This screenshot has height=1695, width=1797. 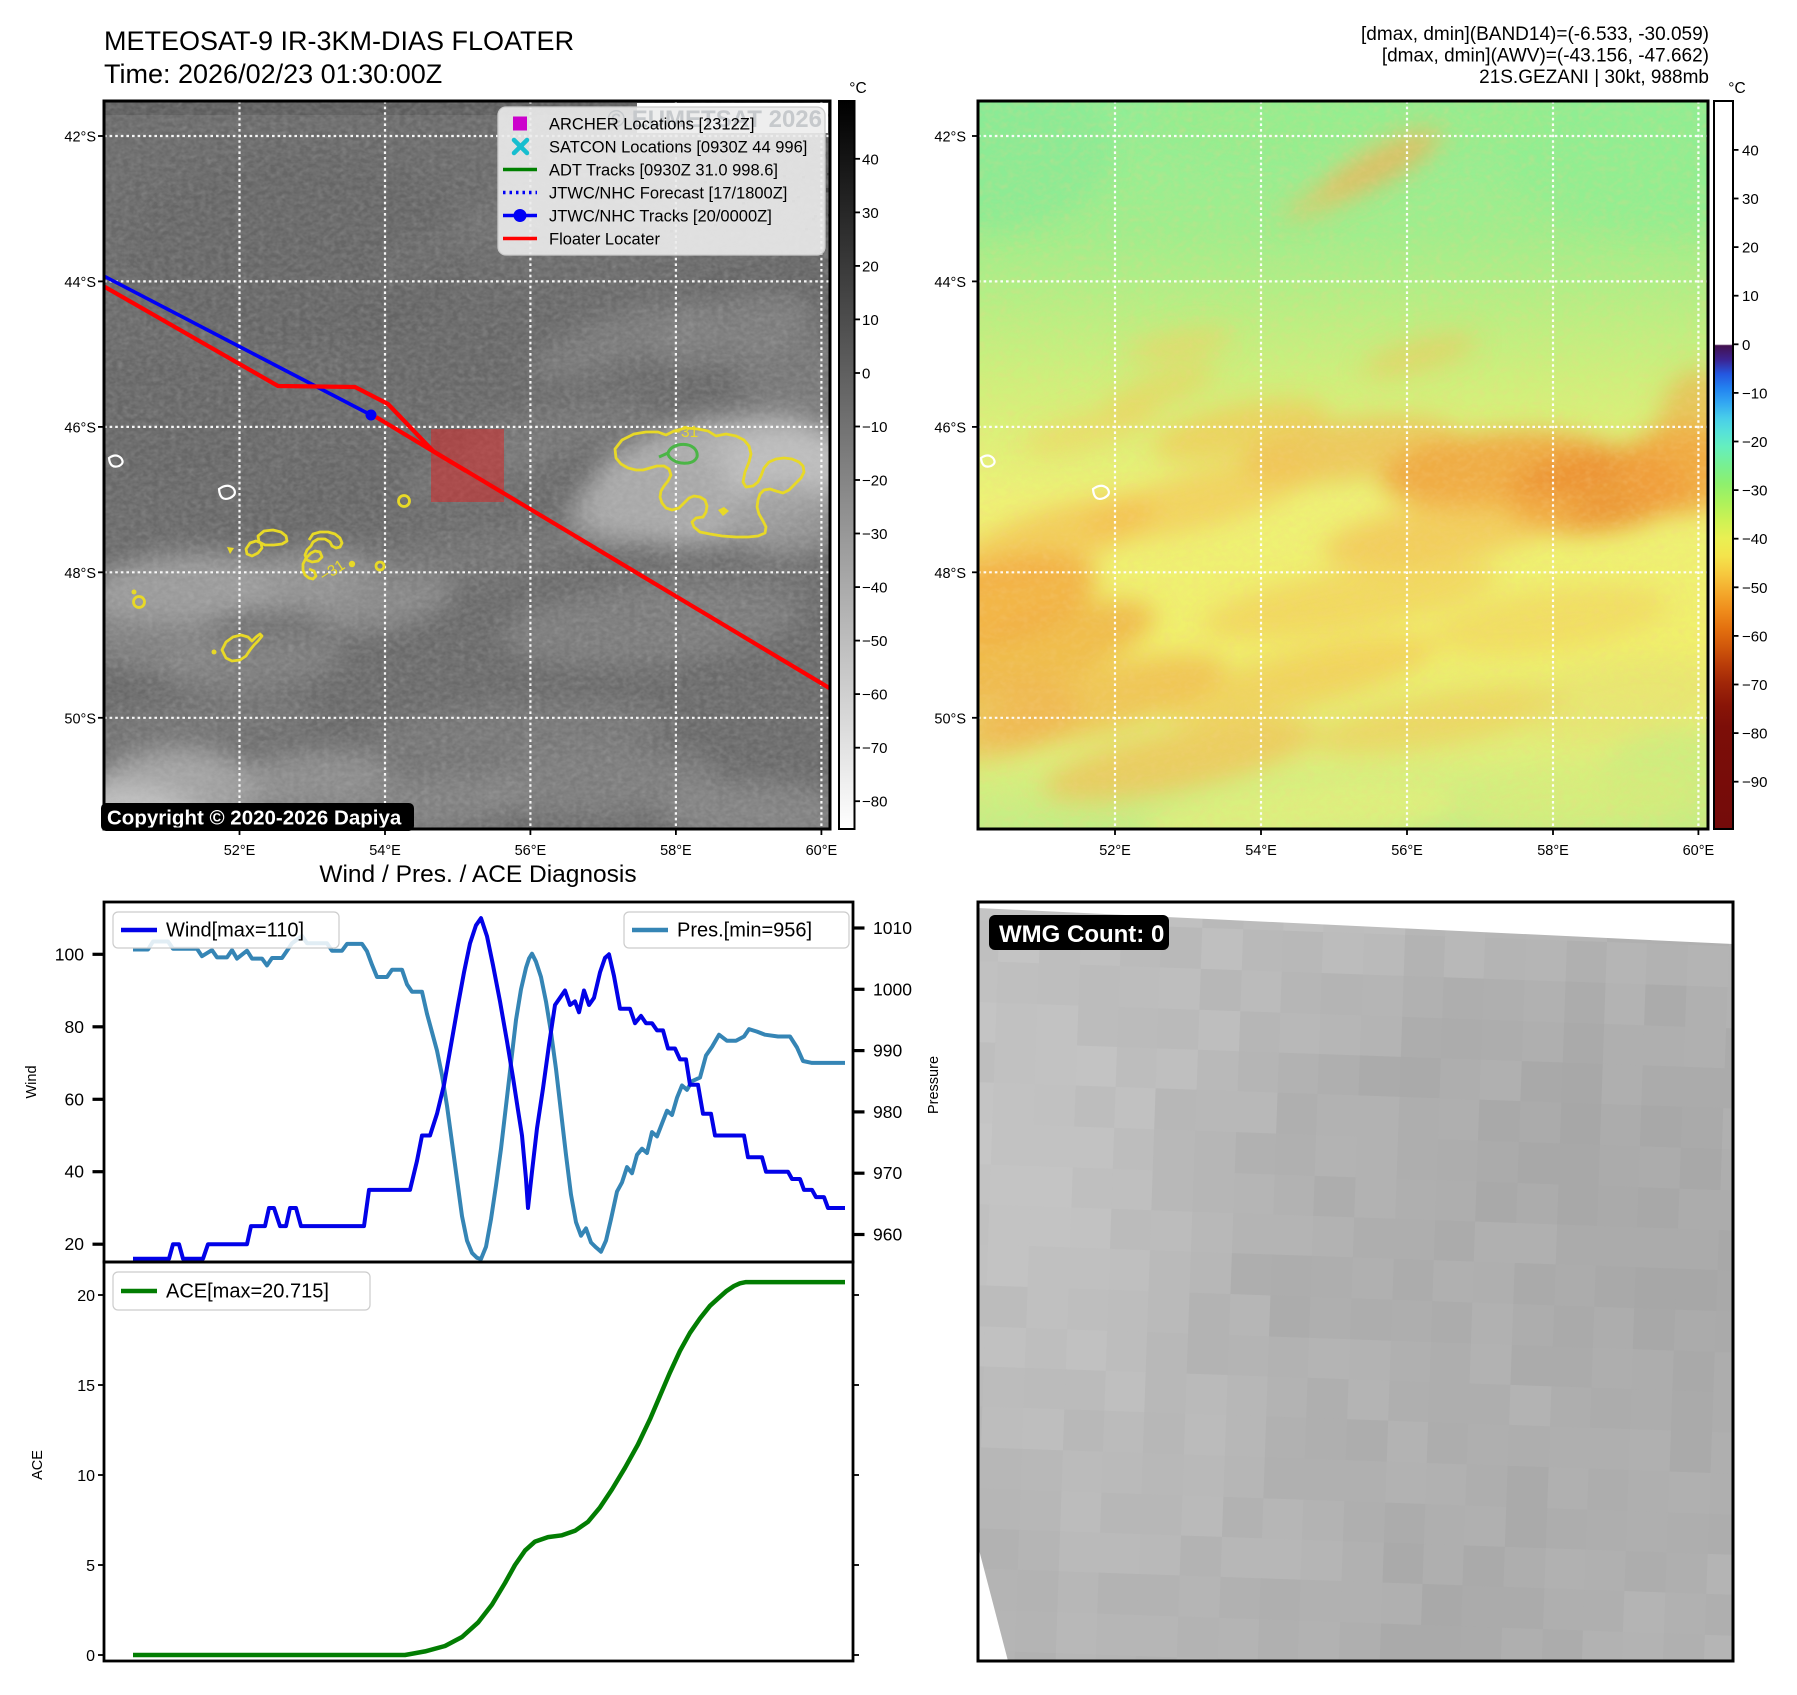 I want to click on svg-text: 60, so click(x=75, y=1099).